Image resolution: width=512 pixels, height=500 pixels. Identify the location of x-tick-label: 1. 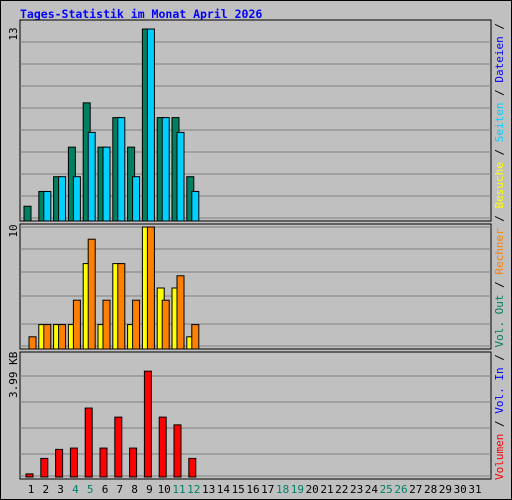
(31, 489).